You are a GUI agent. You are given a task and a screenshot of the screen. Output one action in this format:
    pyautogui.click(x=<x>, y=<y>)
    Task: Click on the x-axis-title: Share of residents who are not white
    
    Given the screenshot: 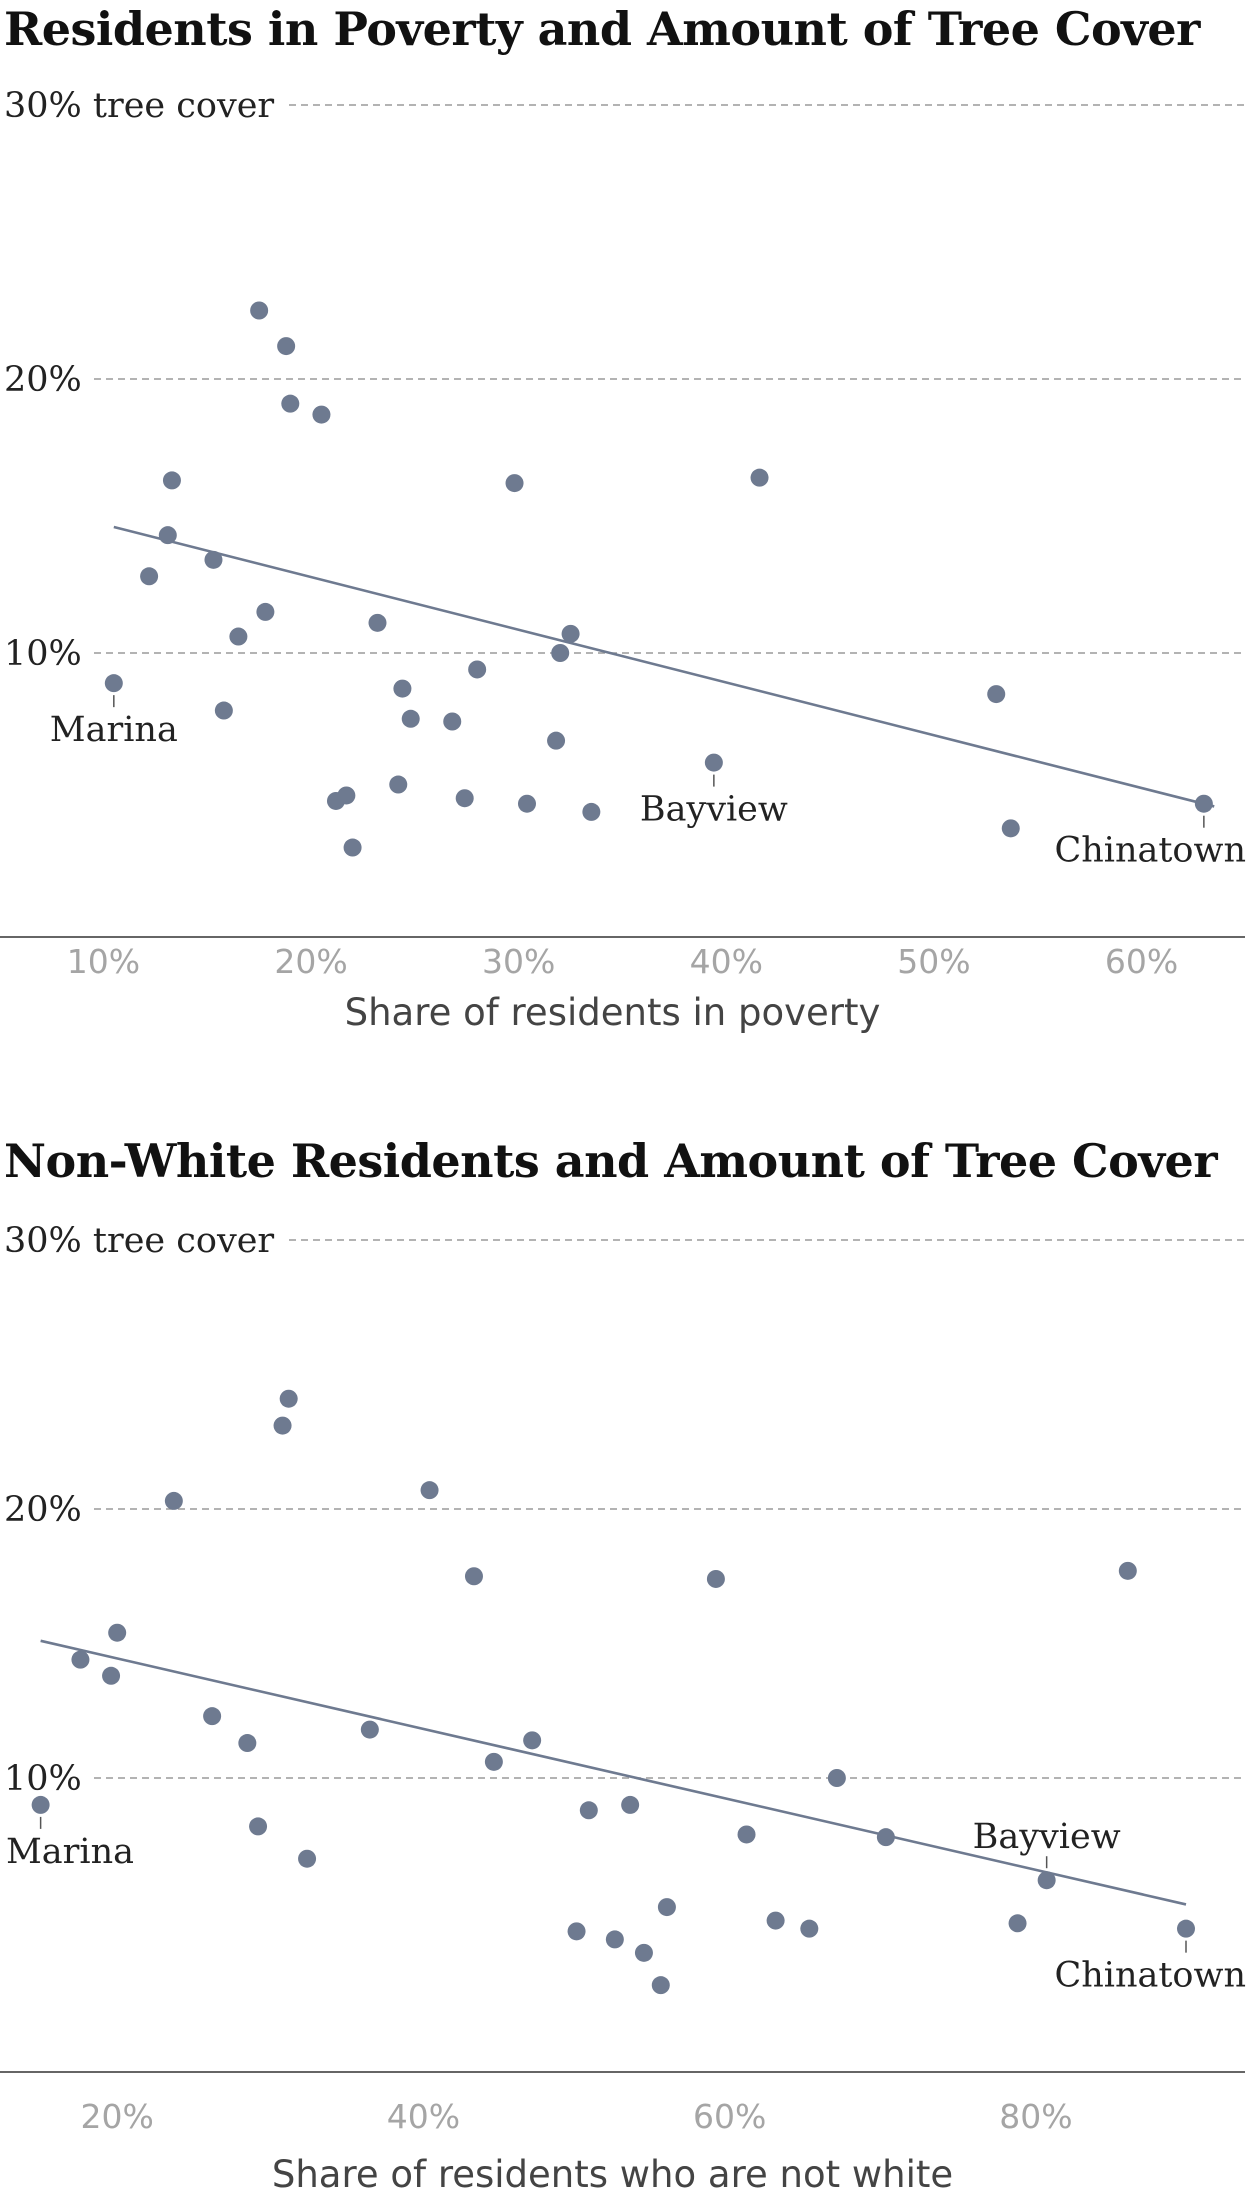 What is the action you would take?
    pyautogui.click(x=612, y=2174)
    